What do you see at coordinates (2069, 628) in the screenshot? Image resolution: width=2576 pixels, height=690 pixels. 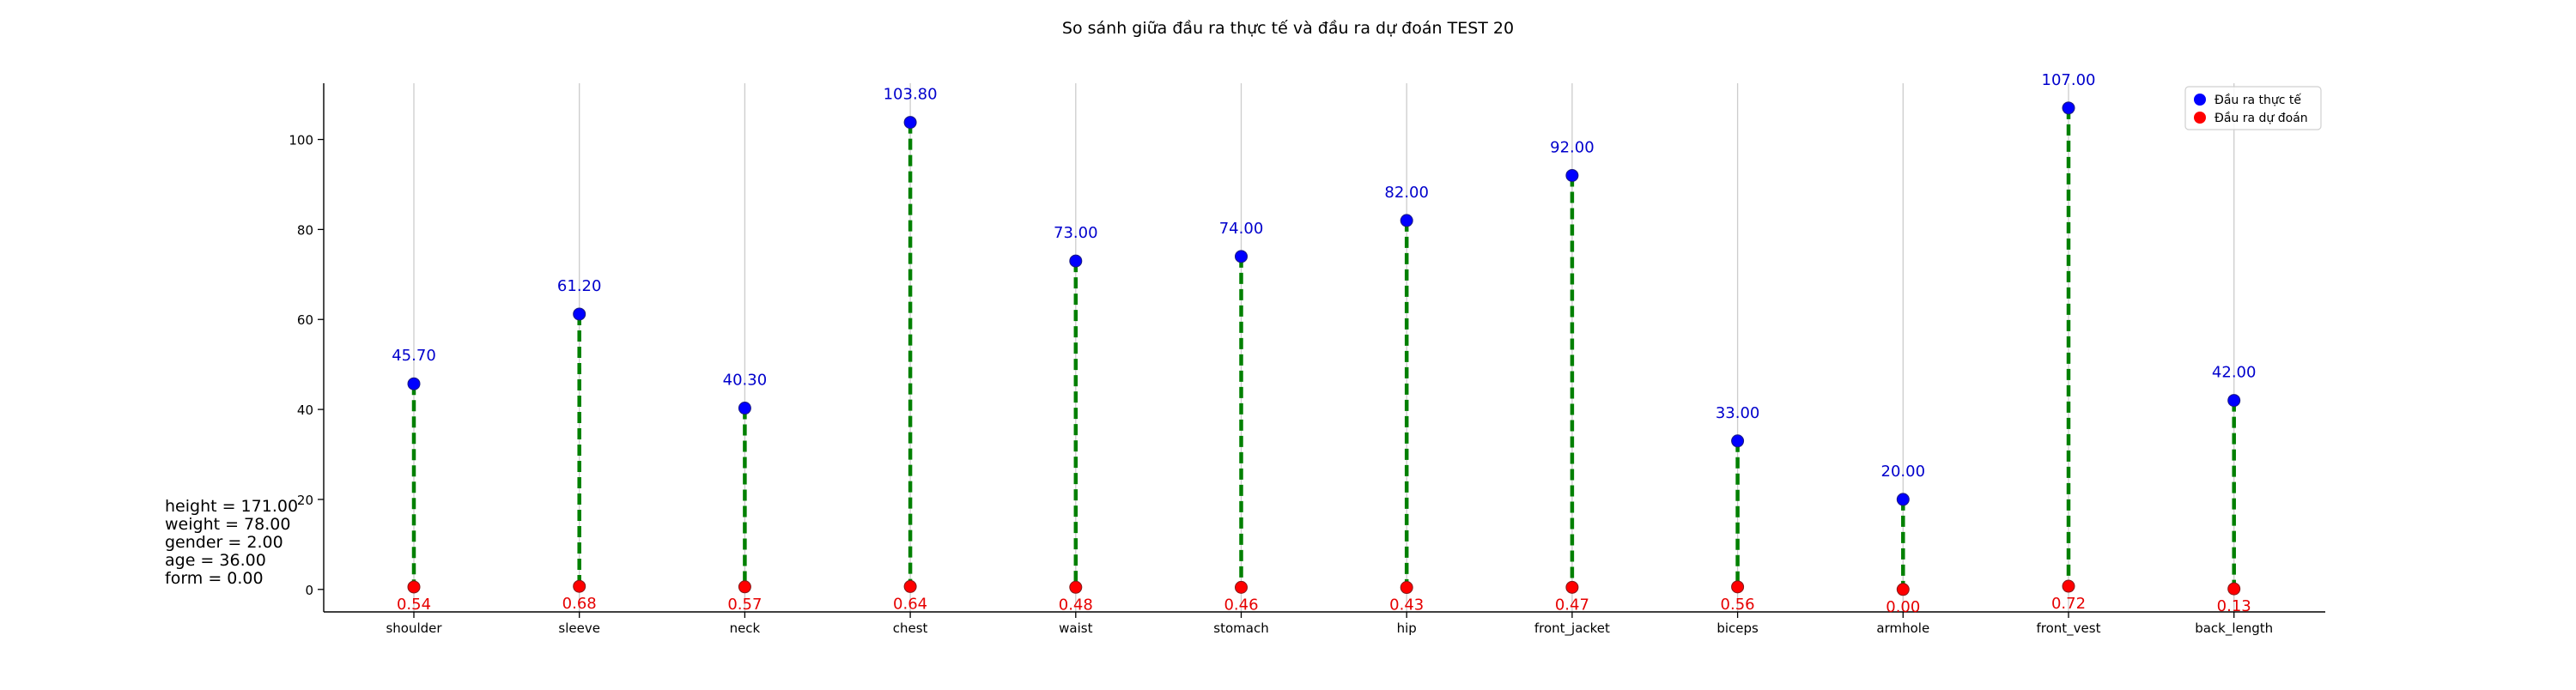 I see `x-tick-label: front_vest` at bounding box center [2069, 628].